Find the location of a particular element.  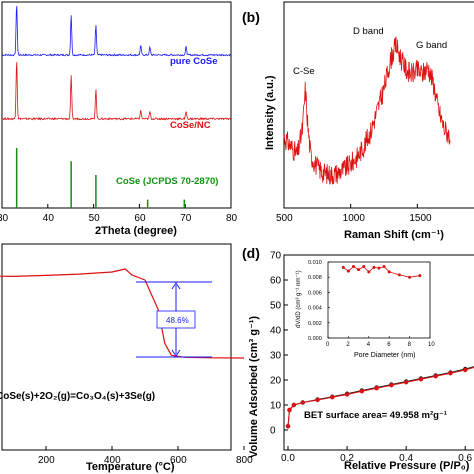

bet-y-tick-label: 50 is located at coordinates (276, 306).